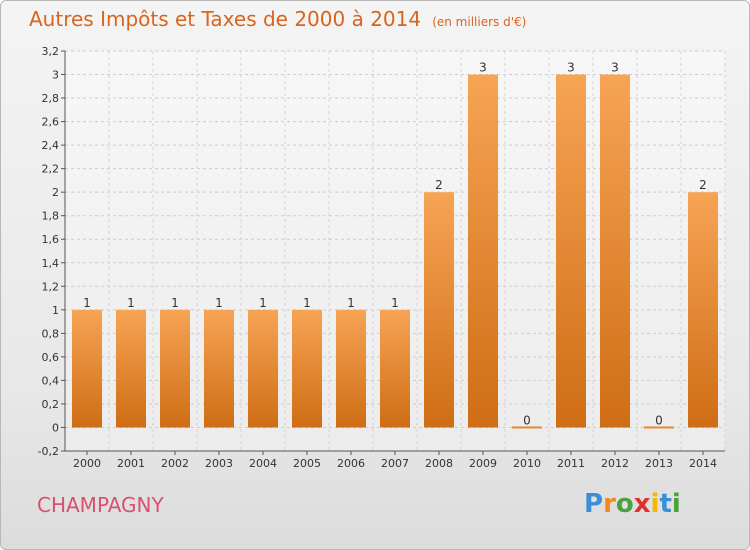 Image resolution: width=750 pixels, height=550 pixels. What do you see at coordinates (51, 357) in the screenshot?
I see `y-tick-label: 0,6` at bounding box center [51, 357].